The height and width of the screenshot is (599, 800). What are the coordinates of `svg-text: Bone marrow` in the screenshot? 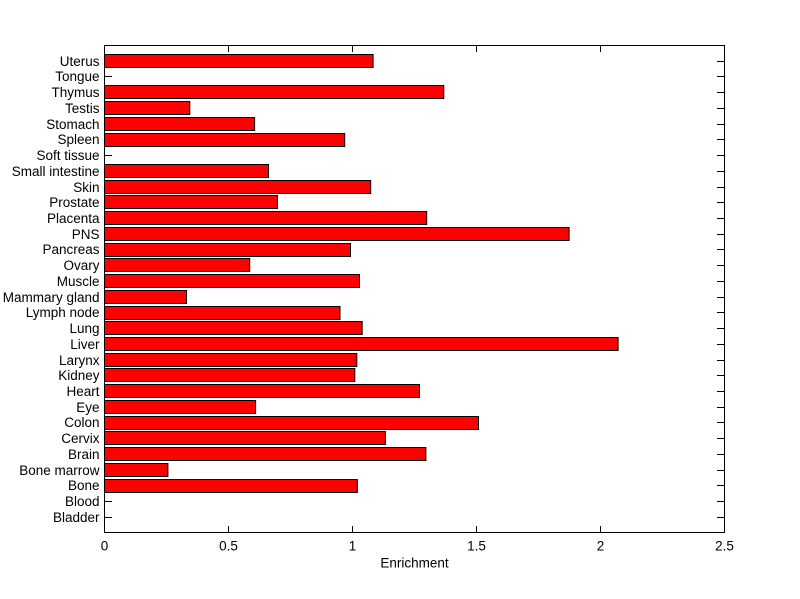 It's located at (59, 470).